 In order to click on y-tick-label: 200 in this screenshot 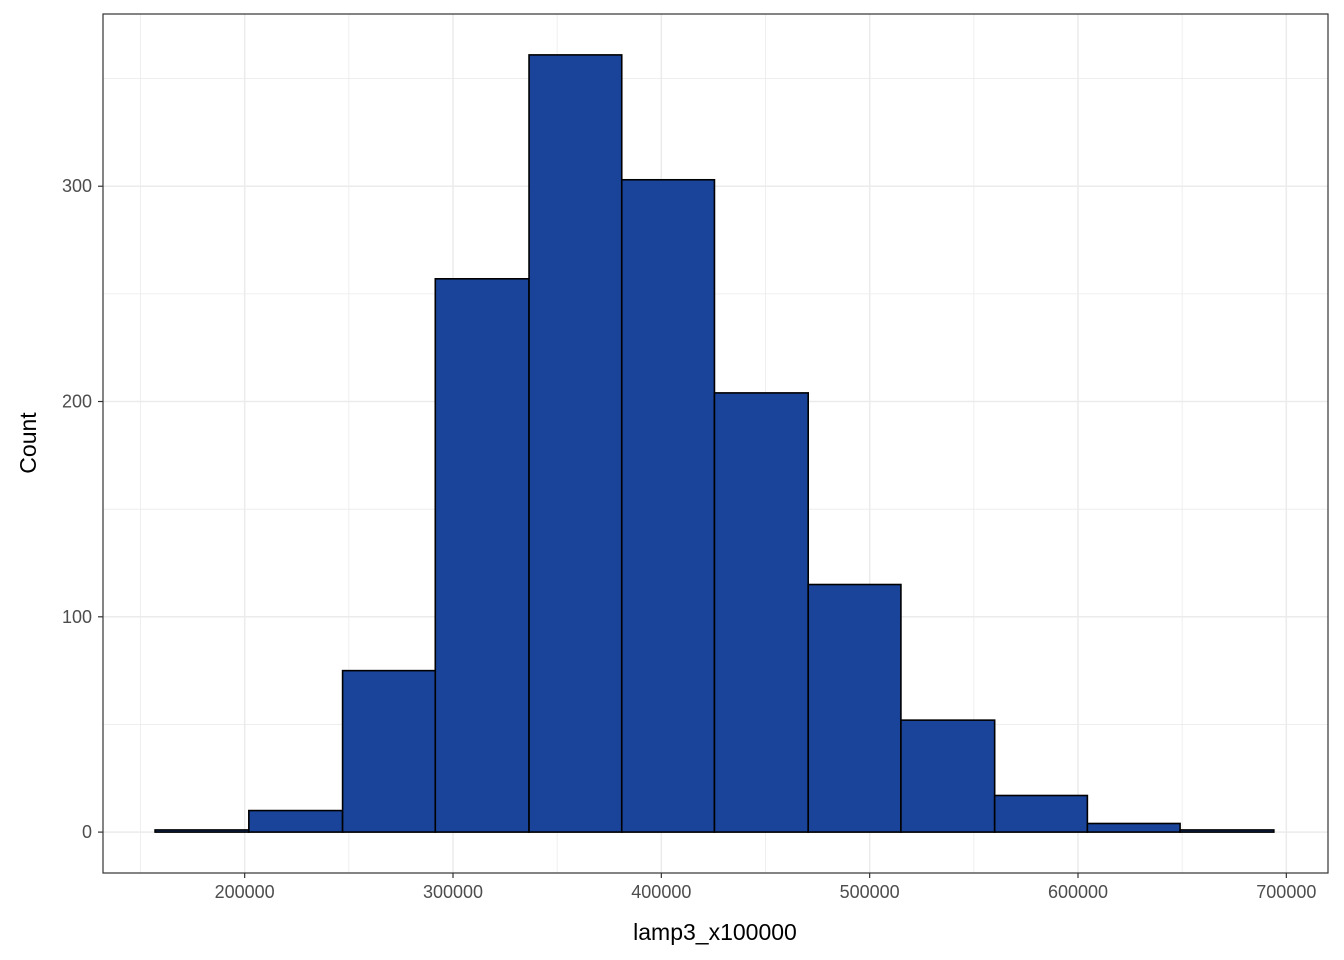, I will do `click(77, 402)`.